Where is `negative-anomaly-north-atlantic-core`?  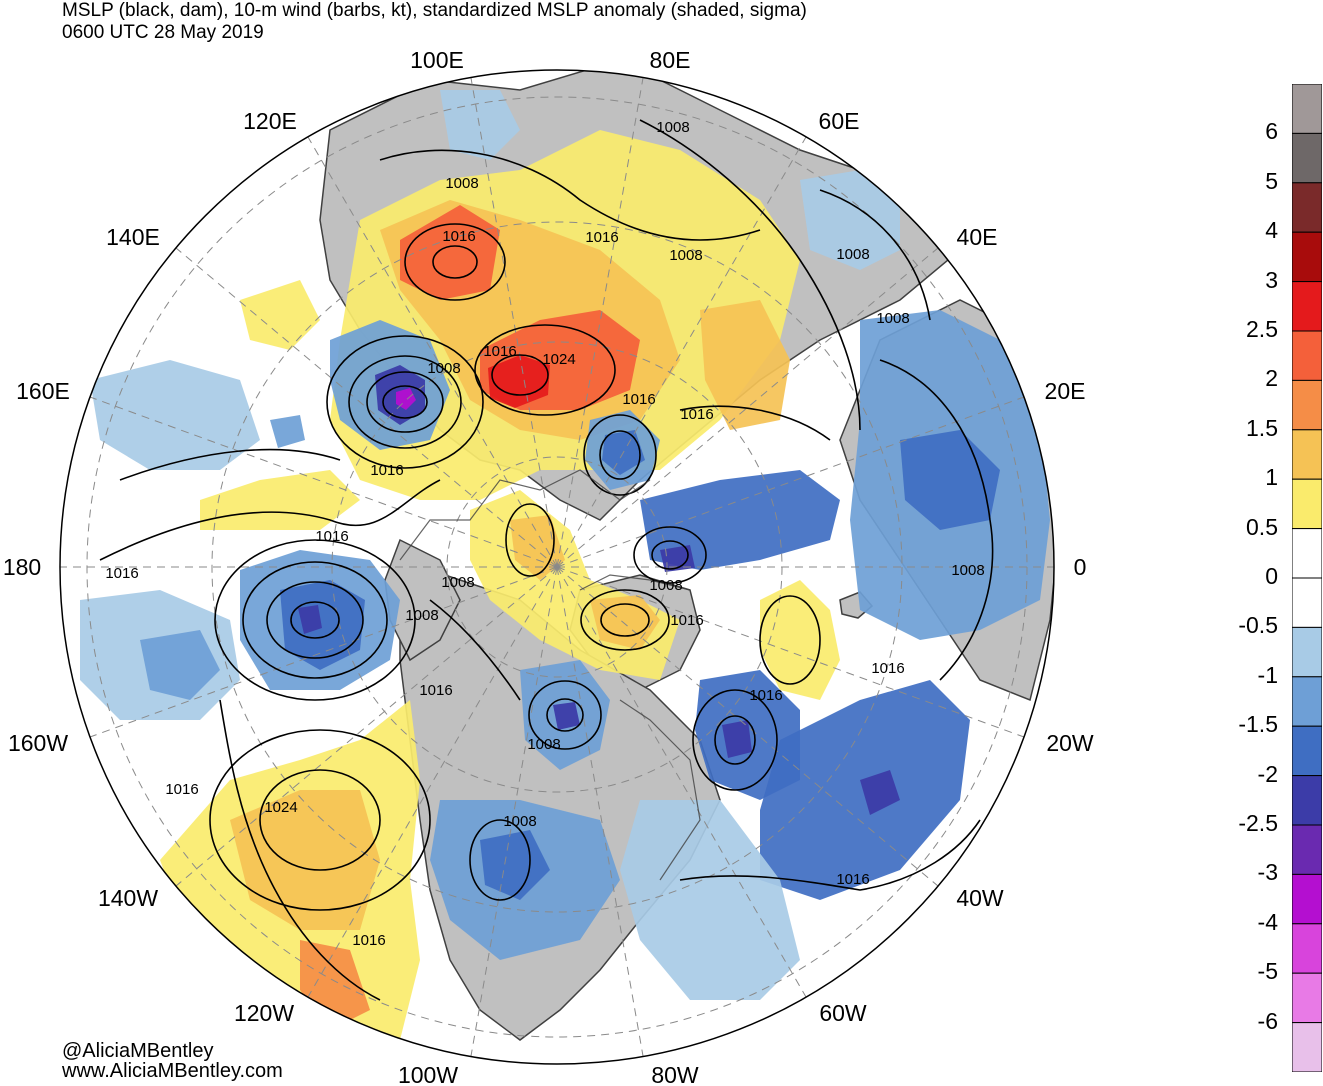 negative-anomaly-north-atlantic-core is located at coordinates (880, 792).